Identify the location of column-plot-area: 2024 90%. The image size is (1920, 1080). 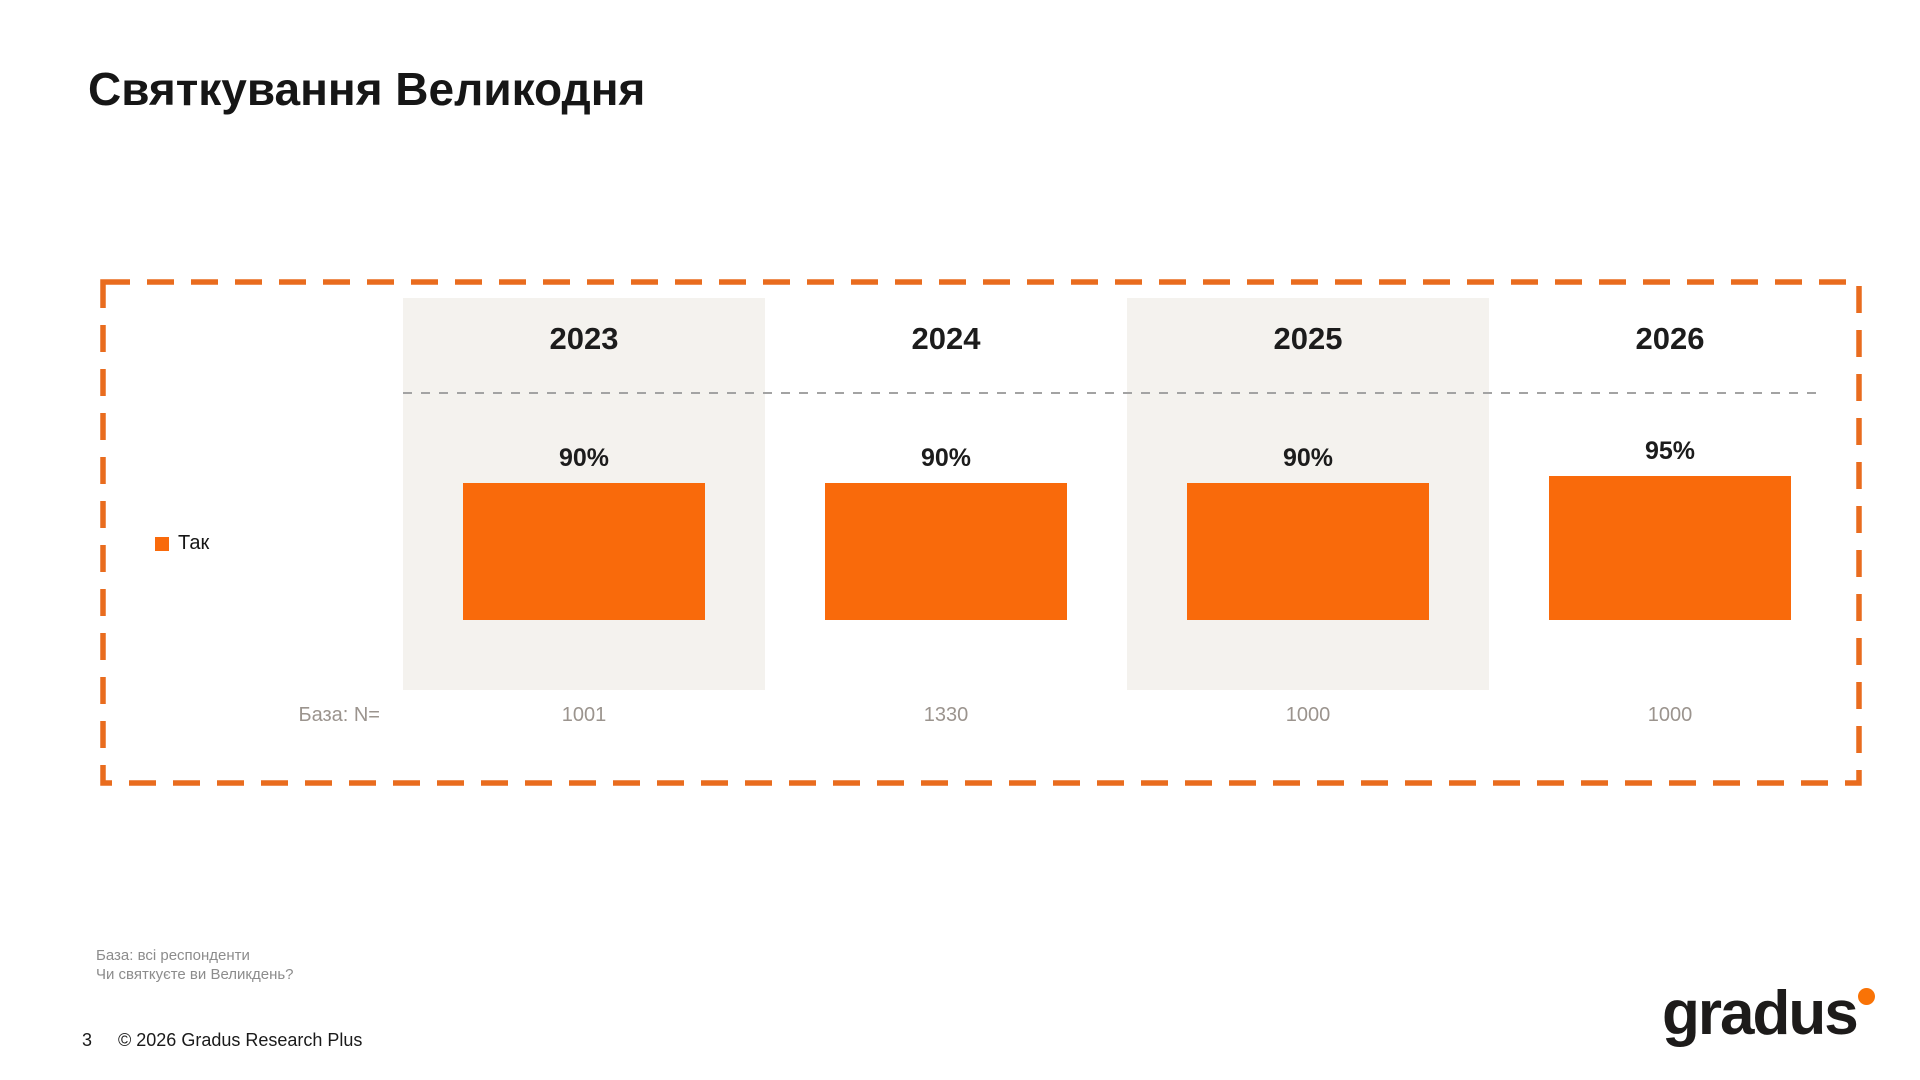
(946, 494).